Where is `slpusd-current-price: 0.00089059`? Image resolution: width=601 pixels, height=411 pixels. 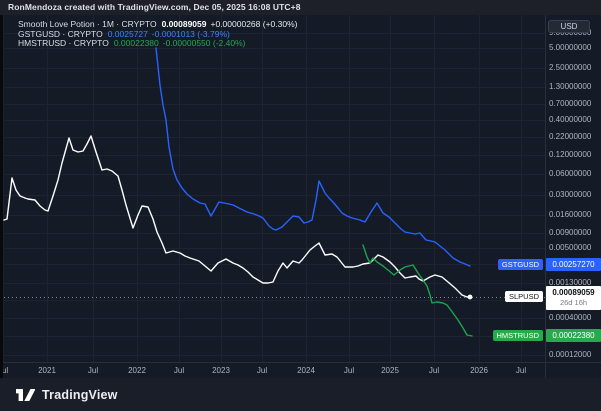
slpusd-current-price: 0.00089059 is located at coordinates (573, 292).